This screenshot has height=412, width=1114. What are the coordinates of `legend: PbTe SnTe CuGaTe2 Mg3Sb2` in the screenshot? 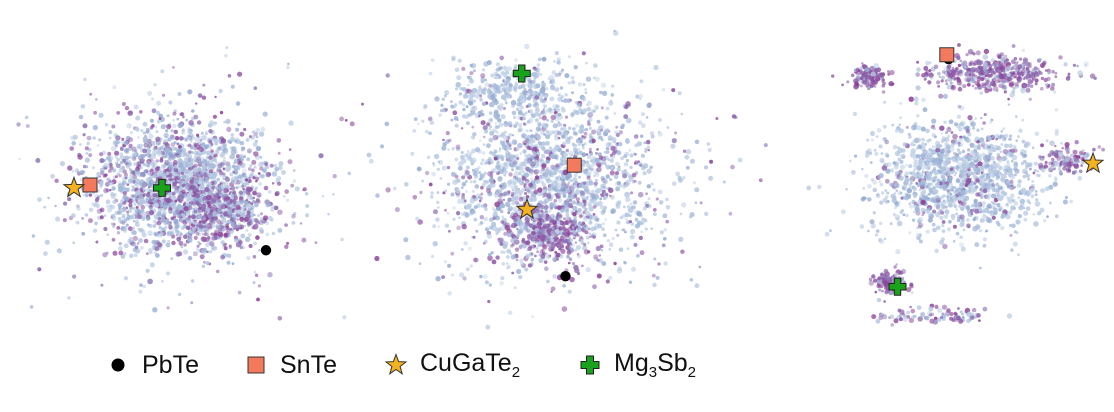 It's located at (557, 365).